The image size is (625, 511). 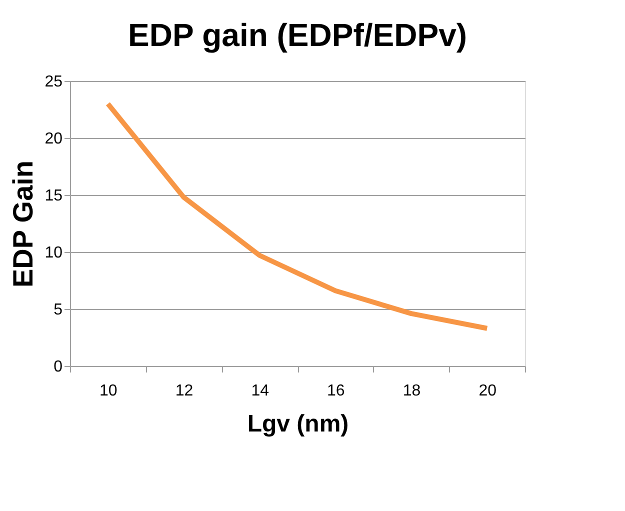 I want to click on y-axis-title: EDP Gain, so click(x=23, y=224).